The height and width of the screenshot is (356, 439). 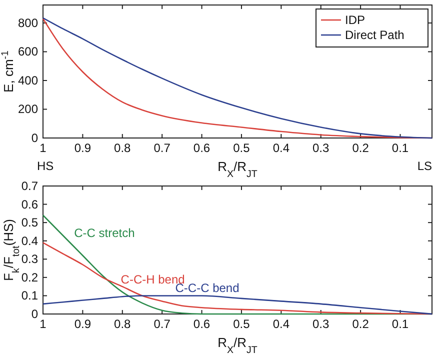 I want to click on y-tick-label: 0.3, so click(x=29, y=259).